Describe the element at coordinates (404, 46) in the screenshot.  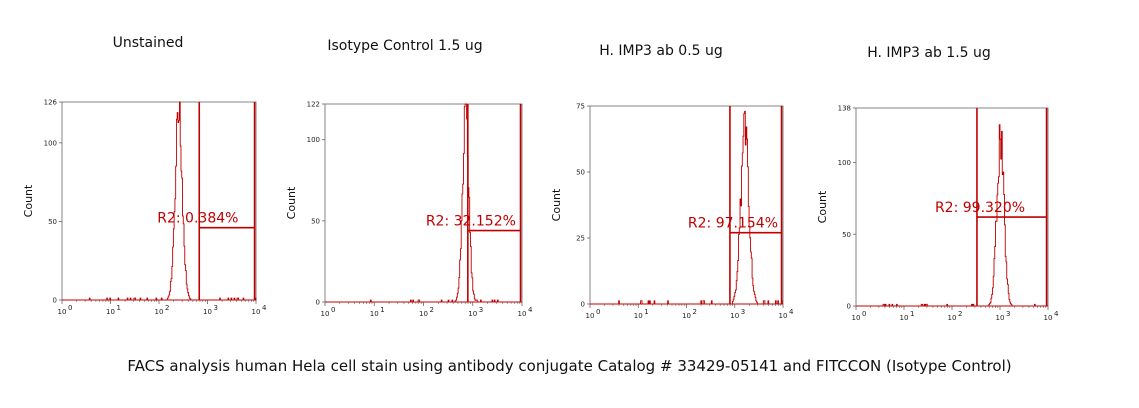
I see `chart-title: Isotype Control 1.5 ug` at that location.